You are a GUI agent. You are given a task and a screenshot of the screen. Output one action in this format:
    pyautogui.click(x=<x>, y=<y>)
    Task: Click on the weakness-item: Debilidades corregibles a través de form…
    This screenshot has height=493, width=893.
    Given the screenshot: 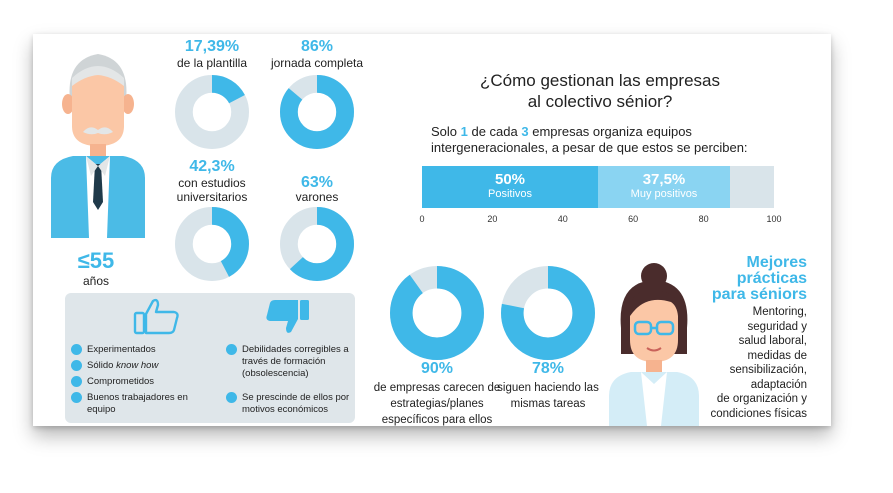 What is the action you would take?
    pyautogui.click(x=295, y=361)
    